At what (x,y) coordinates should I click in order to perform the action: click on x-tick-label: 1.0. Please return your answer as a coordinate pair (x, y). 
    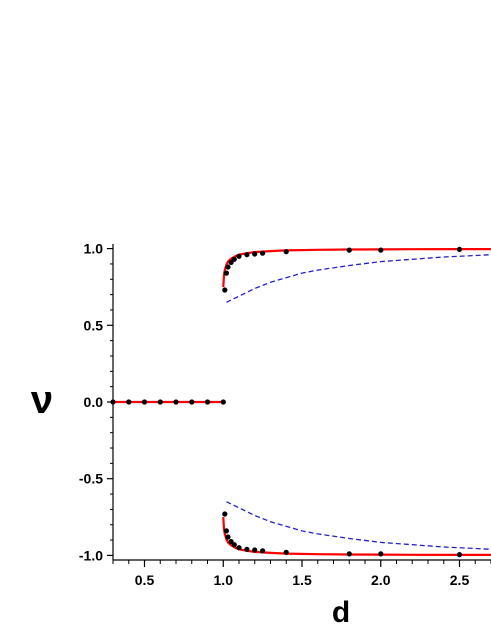
    Looking at the image, I should click on (224, 580).